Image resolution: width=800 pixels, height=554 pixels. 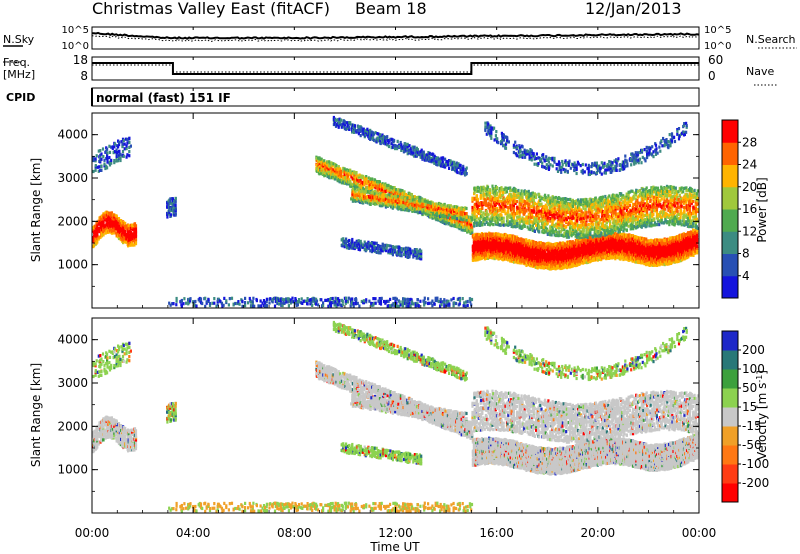 I want to click on noise-left-tick-bottom: 10^0, so click(x=75, y=46).